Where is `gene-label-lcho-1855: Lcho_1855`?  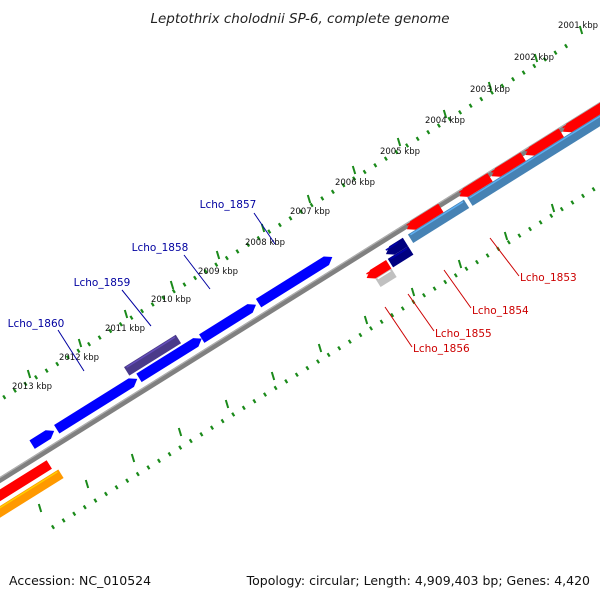
gene-label-lcho-1855: Lcho_1855 is located at coordinates (463, 334).